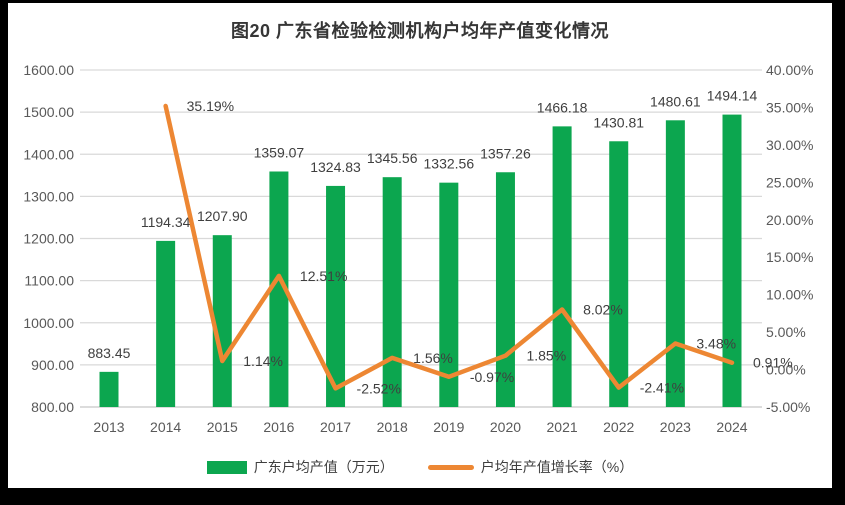 This screenshot has width=845, height=505. What do you see at coordinates (335, 167) in the screenshot?
I see `bar-value-label: 1324.83` at bounding box center [335, 167].